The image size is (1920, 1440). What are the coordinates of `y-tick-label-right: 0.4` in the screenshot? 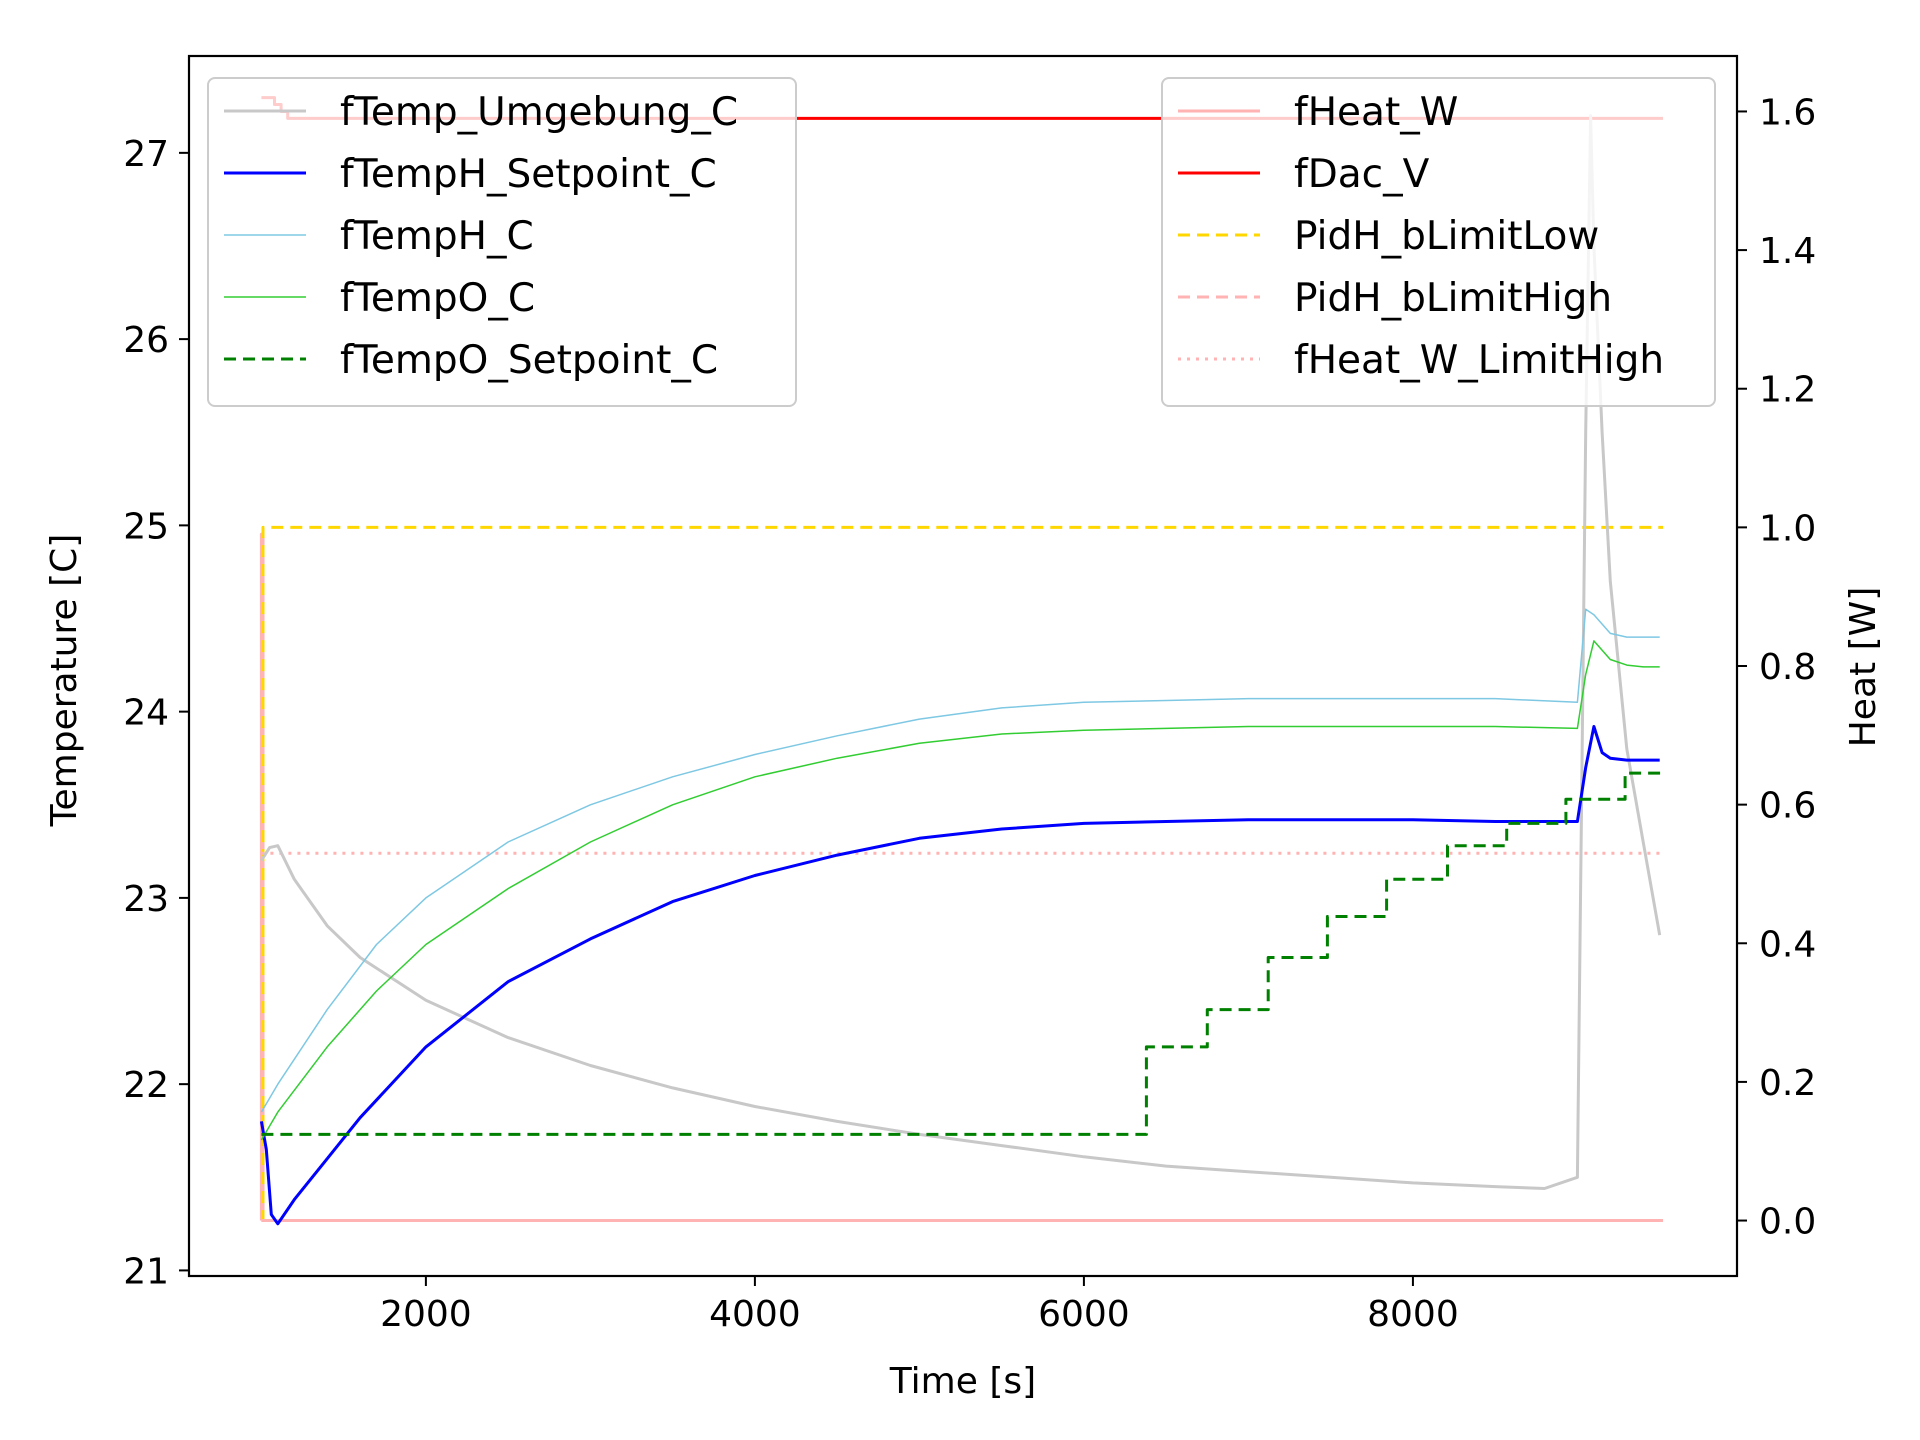 It's located at (1787, 944).